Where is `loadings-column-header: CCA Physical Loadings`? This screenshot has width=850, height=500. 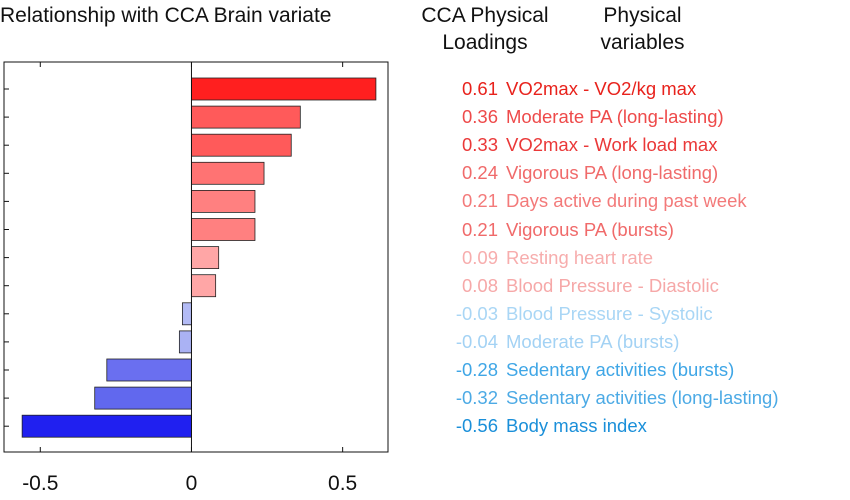 loadings-column-header: CCA Physical Loadings is located at coordinates (485, 29).